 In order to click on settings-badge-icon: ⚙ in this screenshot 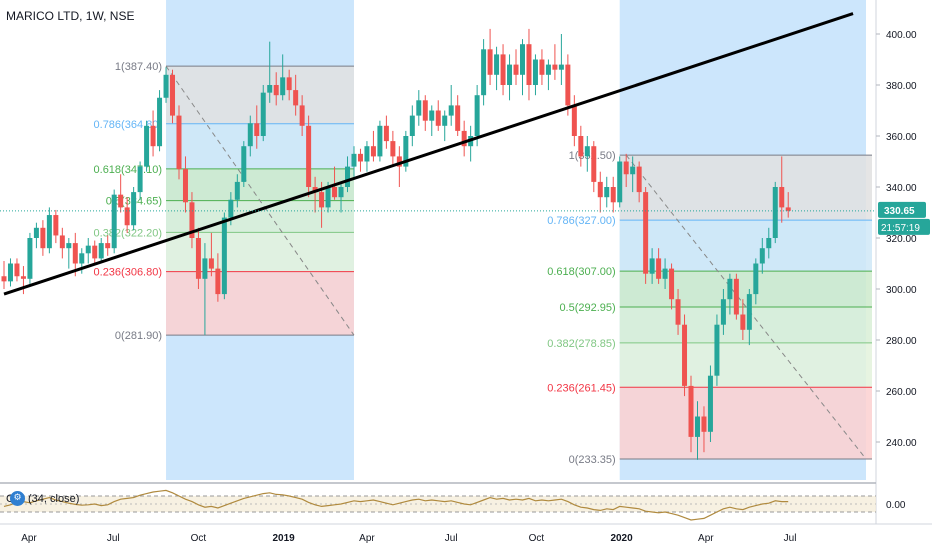, I will do `click(17, 498)`.